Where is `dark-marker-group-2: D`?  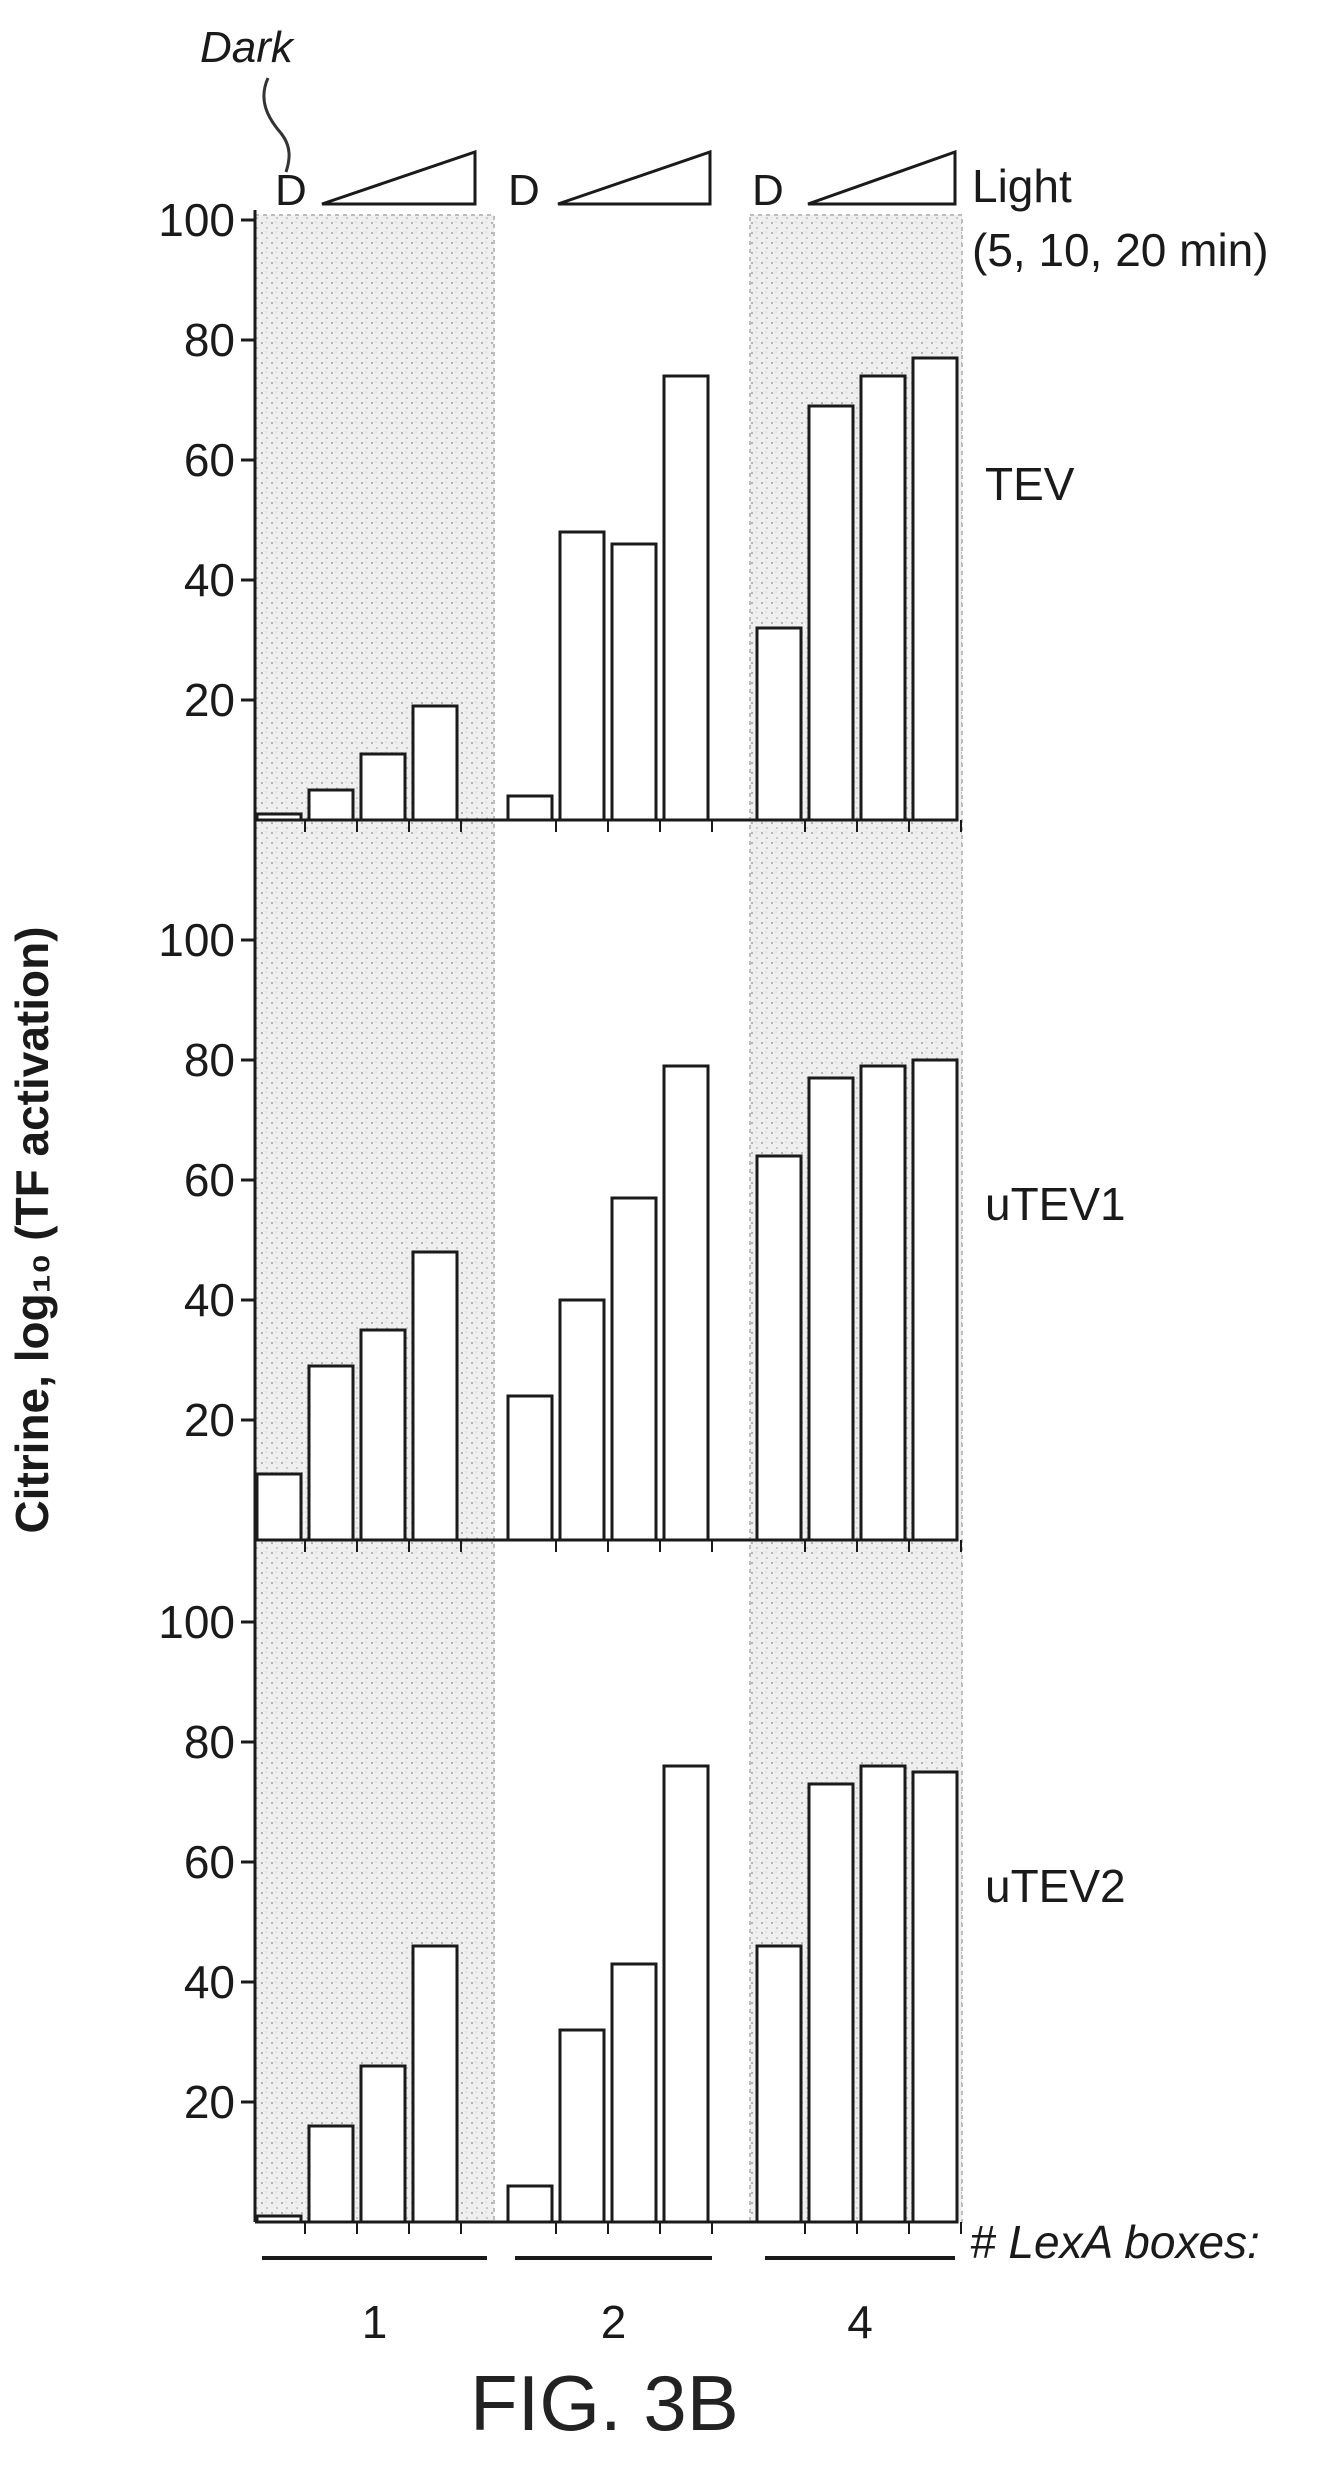
dark-marker-group-2: D is located at coordinates (524, 190).